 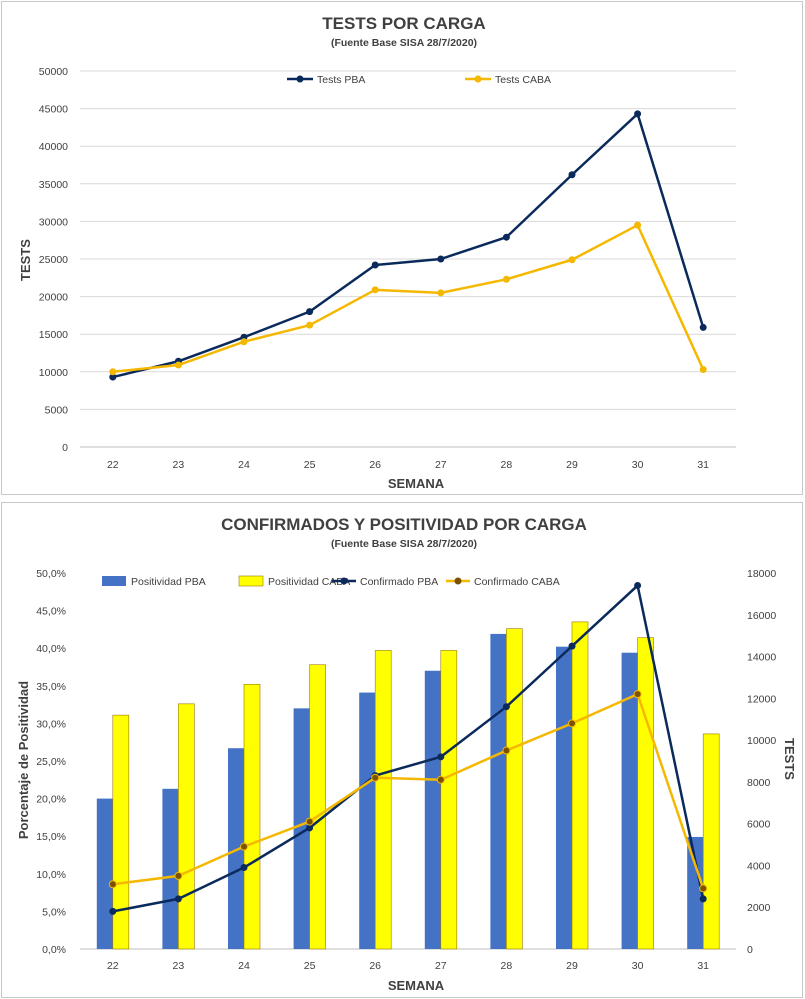 What do you see at coordinates (51, 875) in the screenshot?
I see `y-tick-label: 10,0%` at bounding box center [51, 875].